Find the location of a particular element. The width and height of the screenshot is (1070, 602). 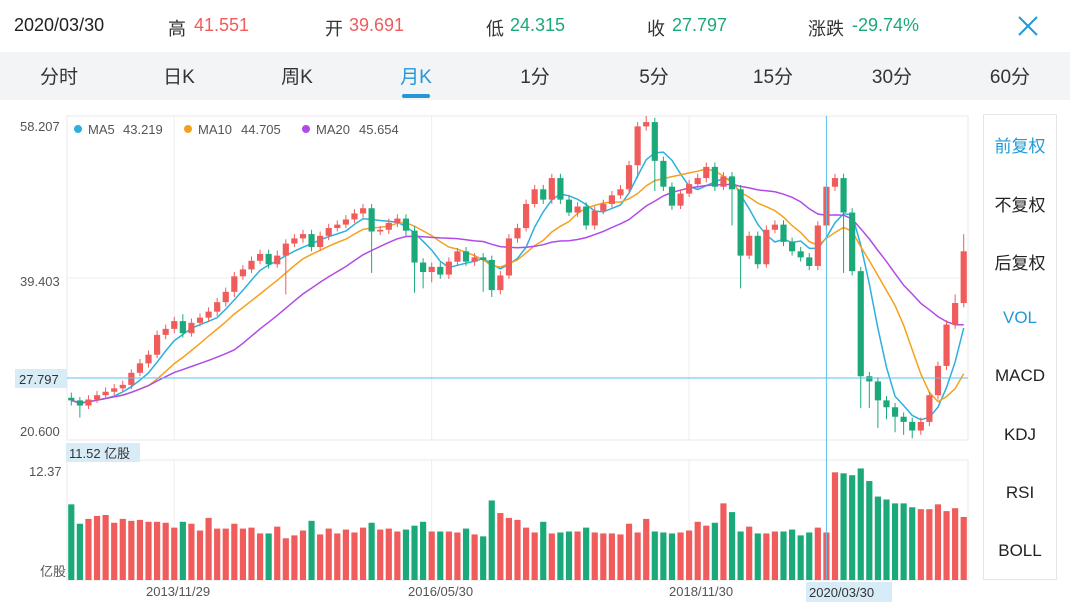

tab-1min: 1分 is located at coordinates (535, 77).